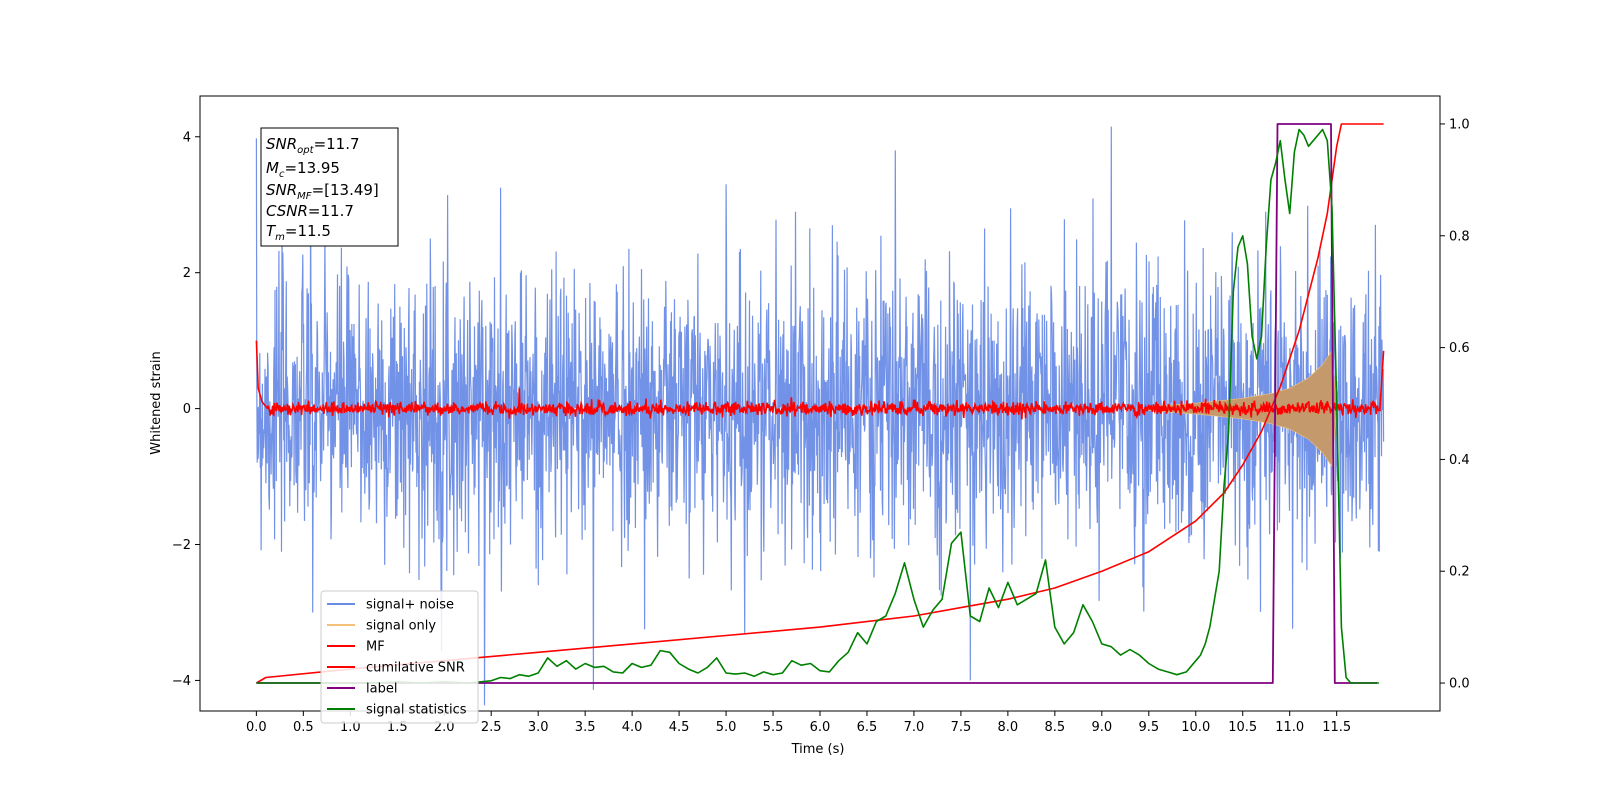 Image resolution: width=1600 pixels, height=800 pixels. Describe the element at coordinates (867, 727) in the screenshot. I see `x-tick-label: 6.5` at that location.